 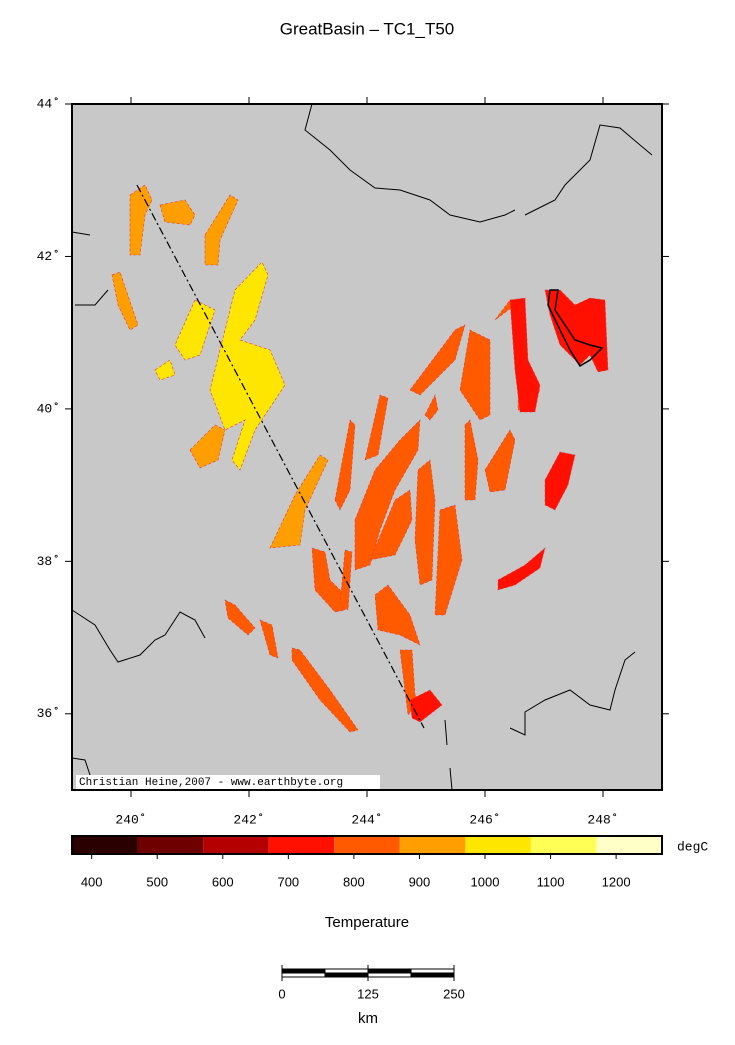 I want to click on colorbar-tick-label: 900, so click(x=420, y=881).